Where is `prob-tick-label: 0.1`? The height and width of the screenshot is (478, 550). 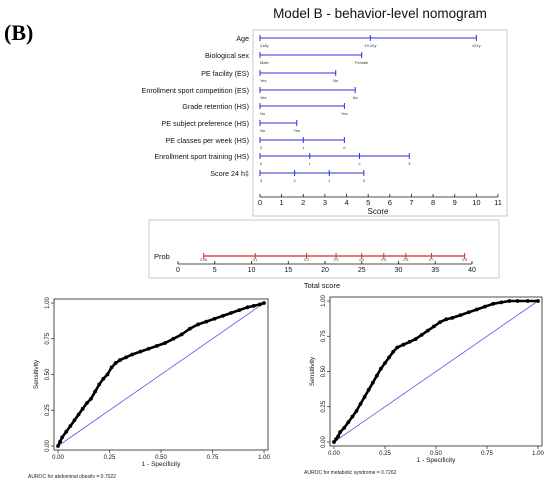 prob-tick-label: 0.1 is located at coordinates (255, 260).